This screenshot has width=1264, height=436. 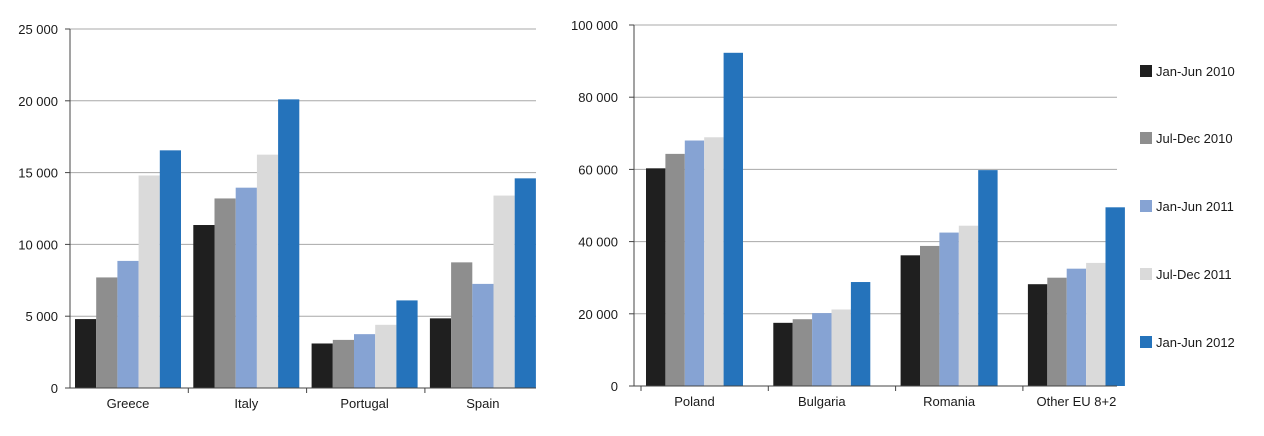 I want to click on right-chart-bar-poland-s5, so click(x=733, y=219).